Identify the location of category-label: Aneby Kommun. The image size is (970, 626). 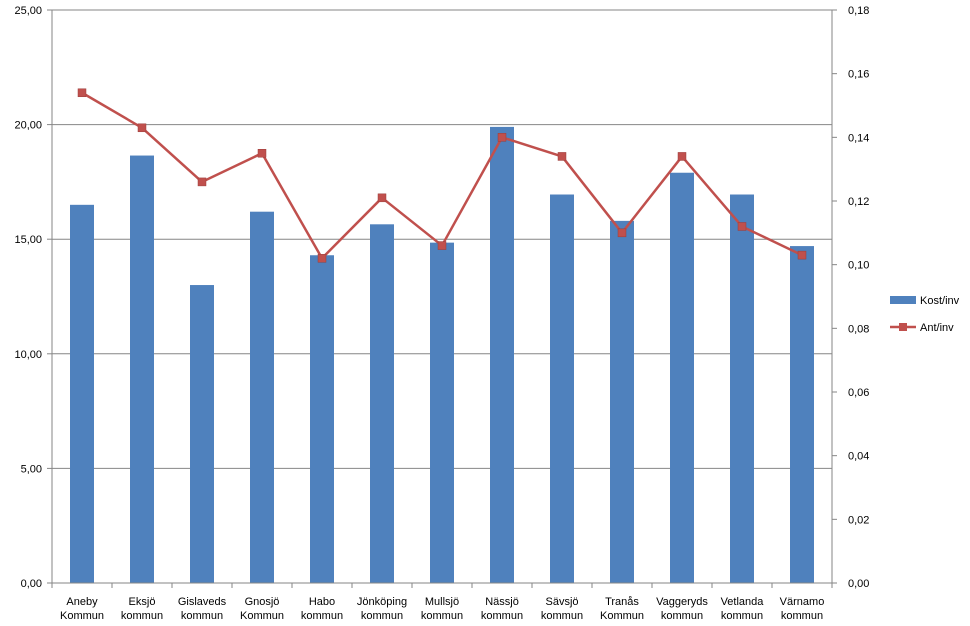
(82, 609).